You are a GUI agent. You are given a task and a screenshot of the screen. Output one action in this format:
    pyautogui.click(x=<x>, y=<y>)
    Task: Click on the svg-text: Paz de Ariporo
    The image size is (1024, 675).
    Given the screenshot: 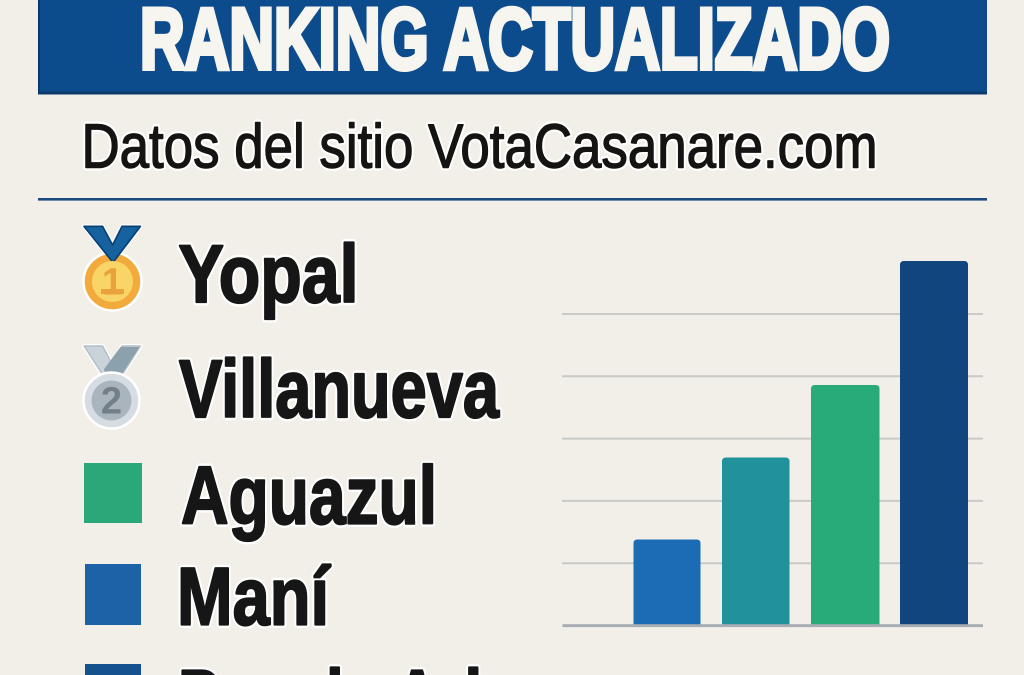 What is the action you would take?
    pyautogui.click(x=400, y=664)
    